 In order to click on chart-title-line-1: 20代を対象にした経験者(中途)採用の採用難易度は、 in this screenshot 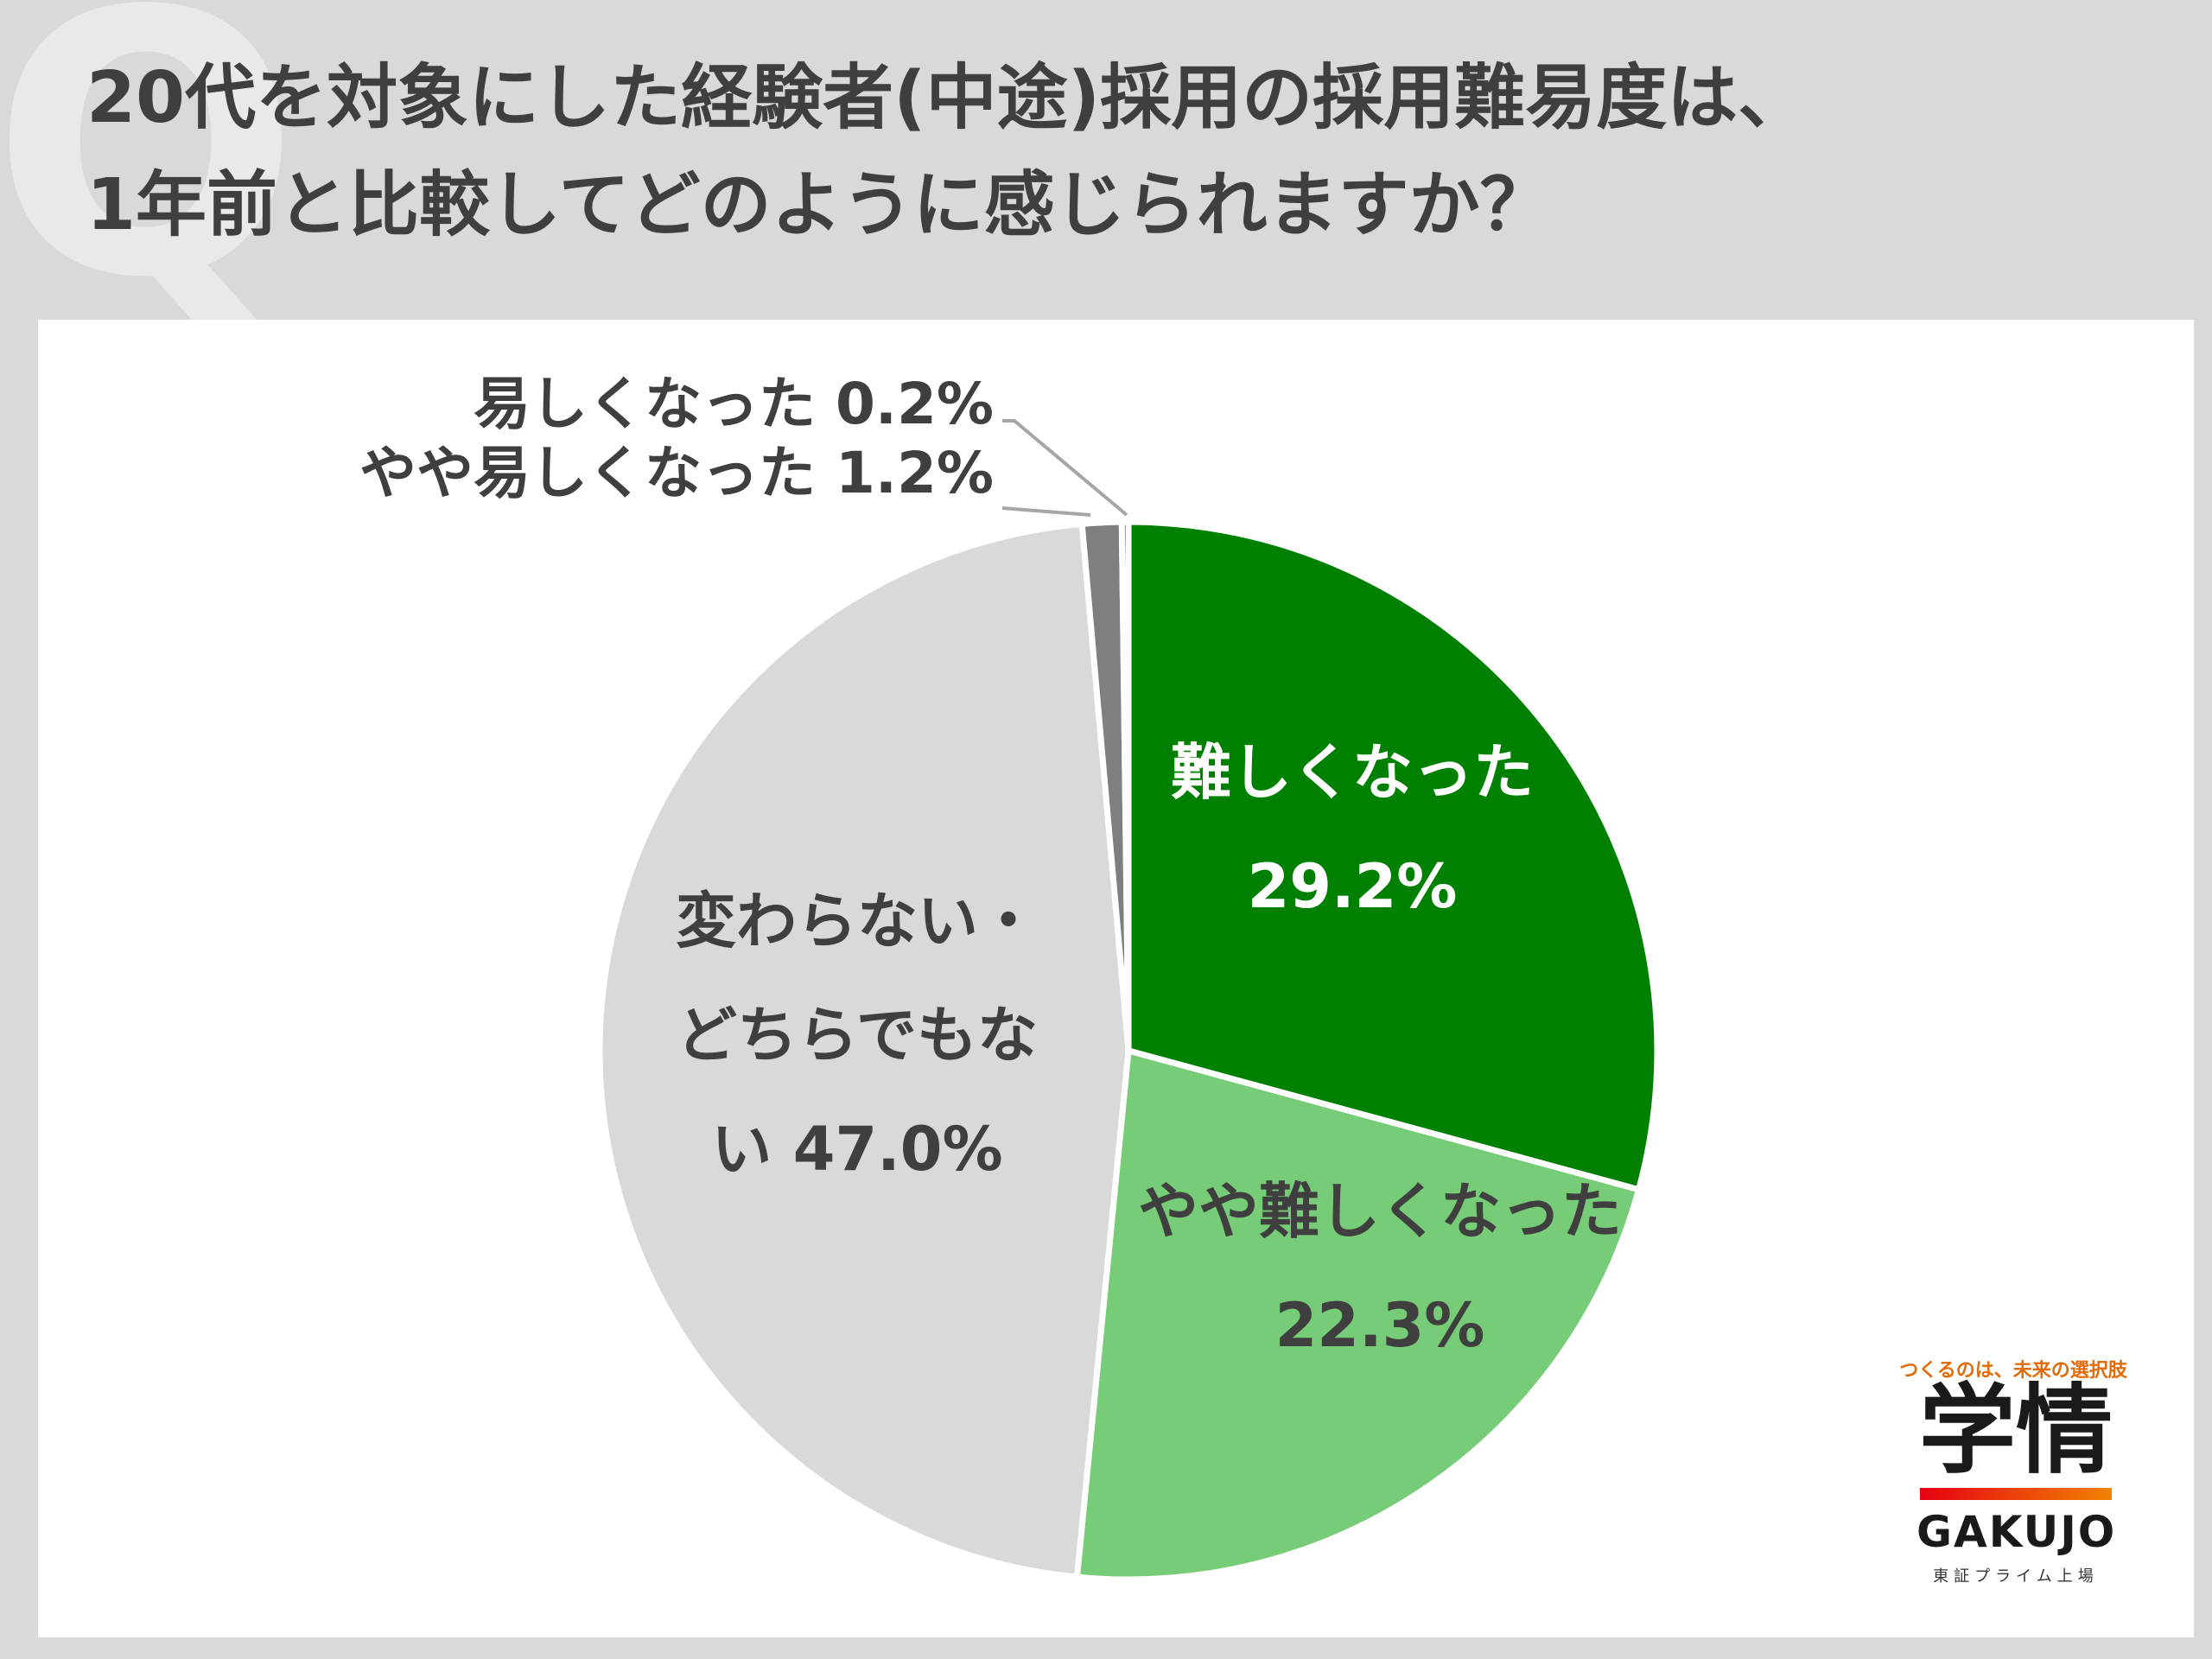, I will do `click(947, 98)`.